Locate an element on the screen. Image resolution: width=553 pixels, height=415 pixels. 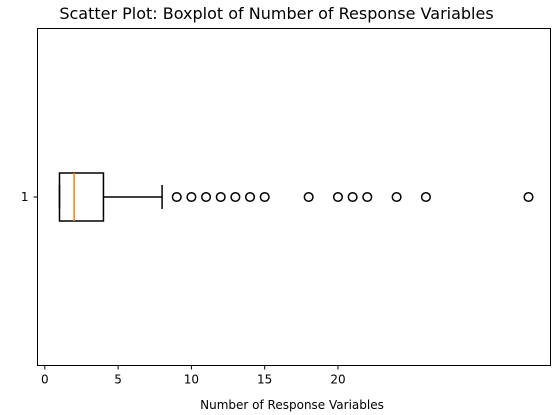
x-tick-label: 5 is located at coordinates (118, 380).